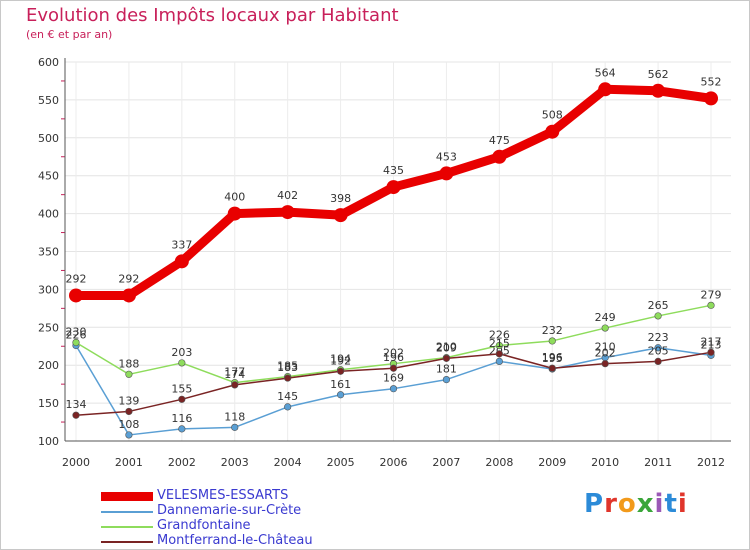 The height and width of the screenshot is (550, 750). I want to click on data-label: 188, so click(128, 363).